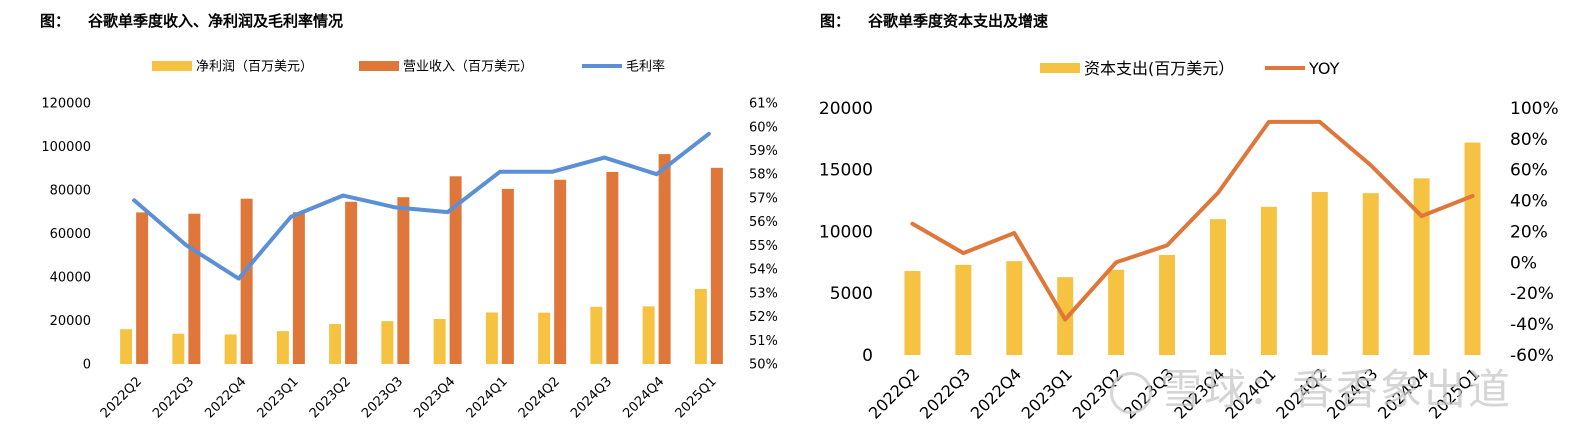  I want to click on y-tick-label-right: 53%, so click(763, 293).